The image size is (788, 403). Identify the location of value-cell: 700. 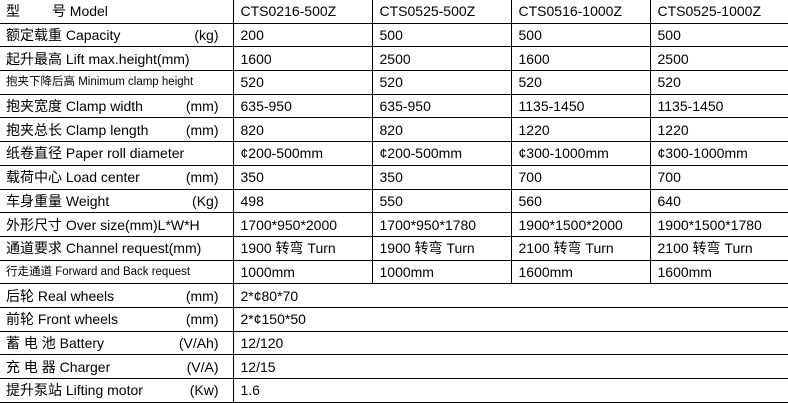
(580, 177).